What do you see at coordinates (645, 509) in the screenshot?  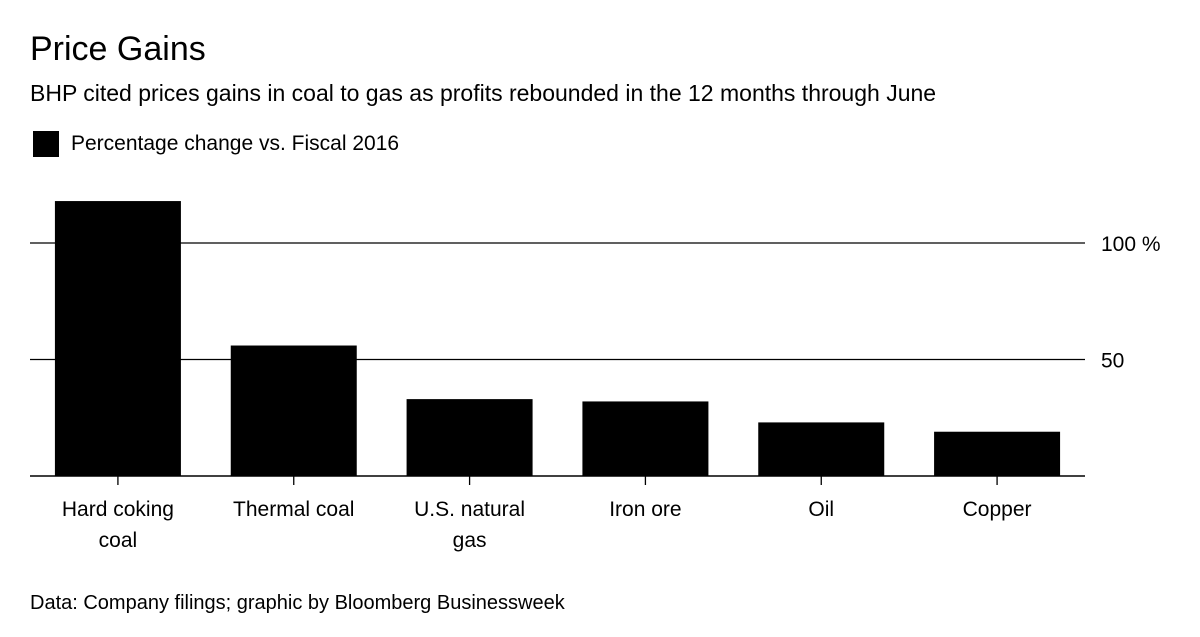 I see `x-tick-label-3: Iron ore` at bounding box center [645, 509].